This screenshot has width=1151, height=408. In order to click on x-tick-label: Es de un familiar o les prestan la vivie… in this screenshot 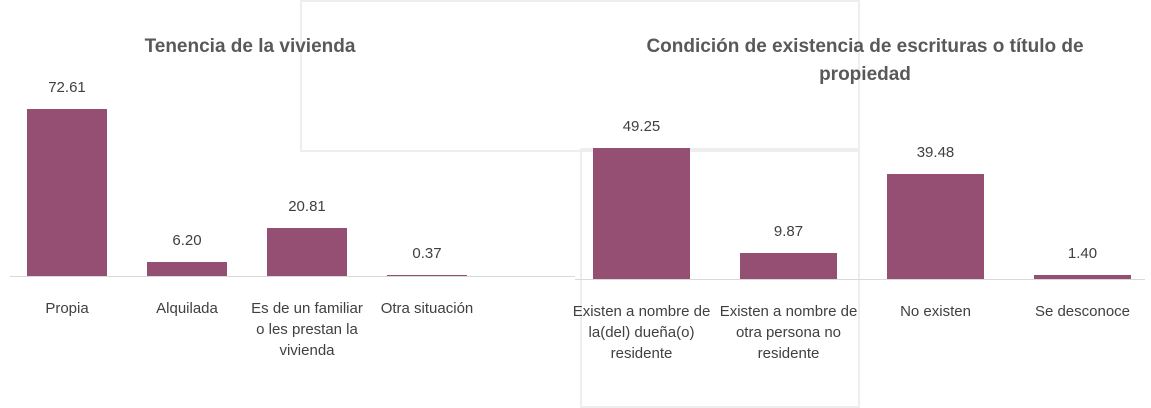, I will do `click(307, 329)`.